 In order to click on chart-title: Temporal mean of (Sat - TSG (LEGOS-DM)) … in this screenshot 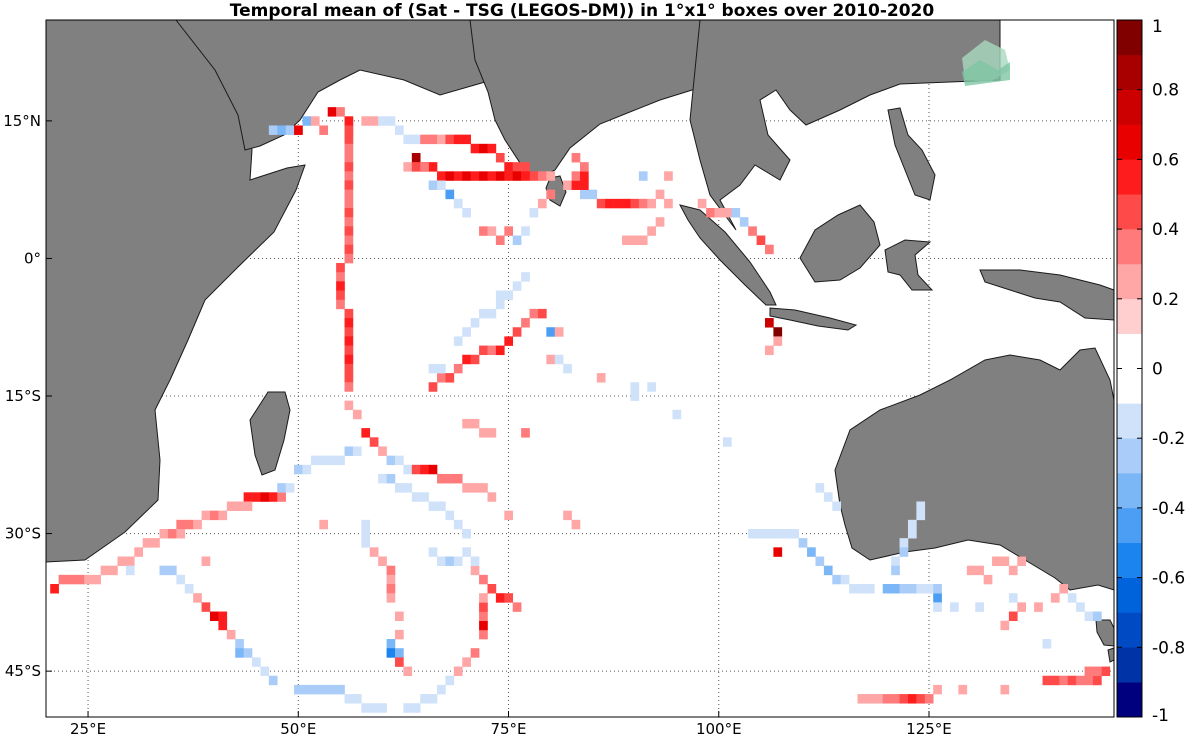, I will do `click(582, 11)`.